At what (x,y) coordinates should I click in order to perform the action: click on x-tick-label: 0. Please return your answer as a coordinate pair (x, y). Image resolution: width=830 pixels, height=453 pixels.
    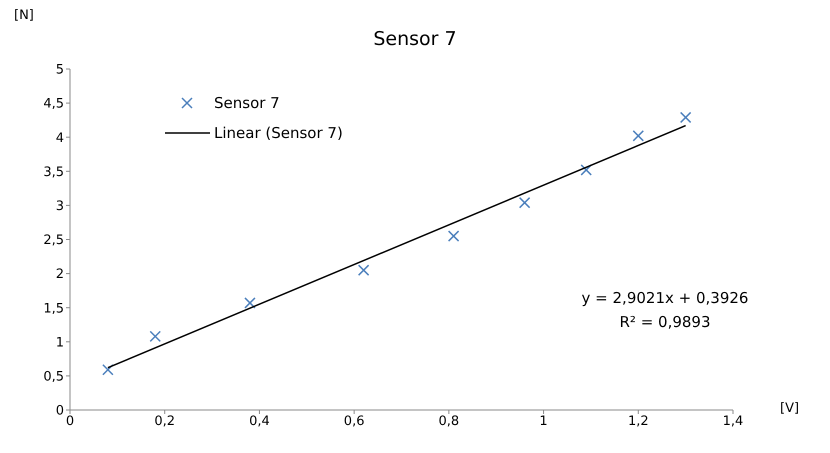
    Looking at the image, I should click on (70, 422).